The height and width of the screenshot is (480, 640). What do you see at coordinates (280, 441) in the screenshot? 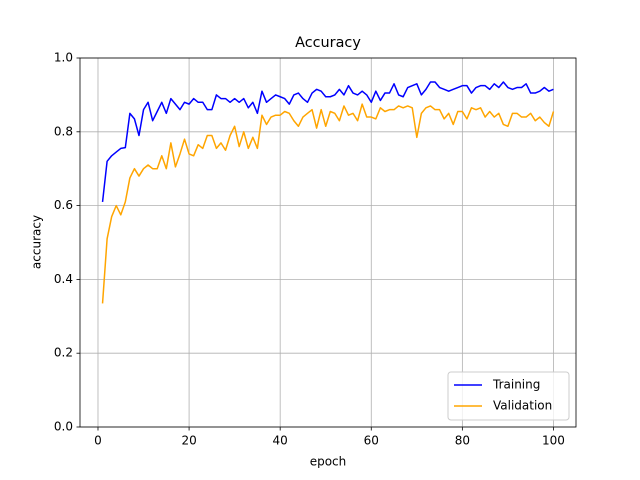
I see `x-tick-label: 40` at bounding box center [280, 441].